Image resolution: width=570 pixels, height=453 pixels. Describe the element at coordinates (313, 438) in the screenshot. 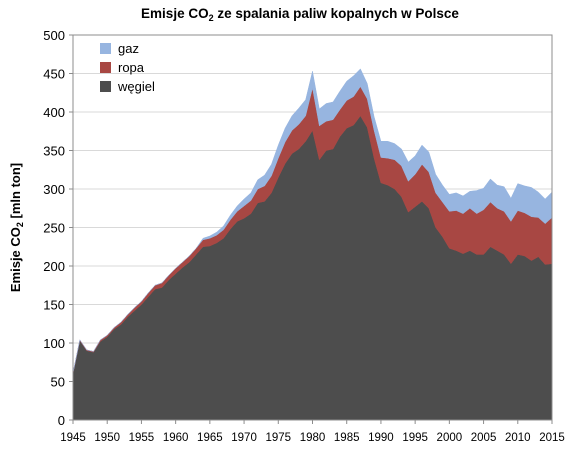

I see `x-tick-label: 1980` at that location.